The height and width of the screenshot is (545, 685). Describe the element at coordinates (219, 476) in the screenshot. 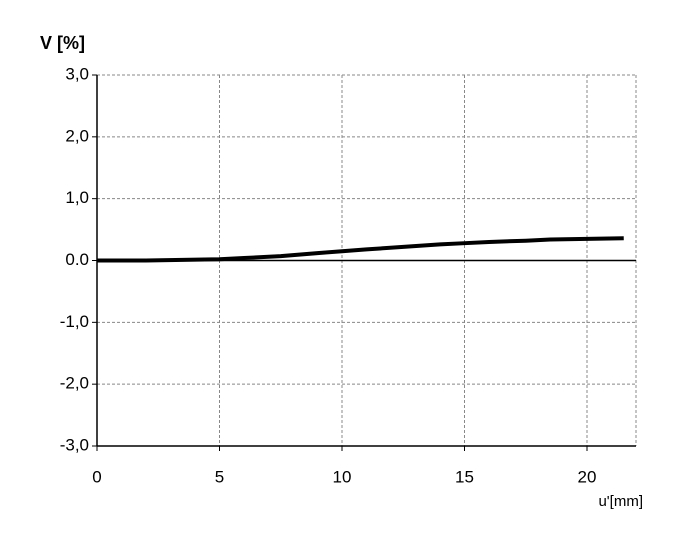

I see `x-tick-label: 5` at that location.